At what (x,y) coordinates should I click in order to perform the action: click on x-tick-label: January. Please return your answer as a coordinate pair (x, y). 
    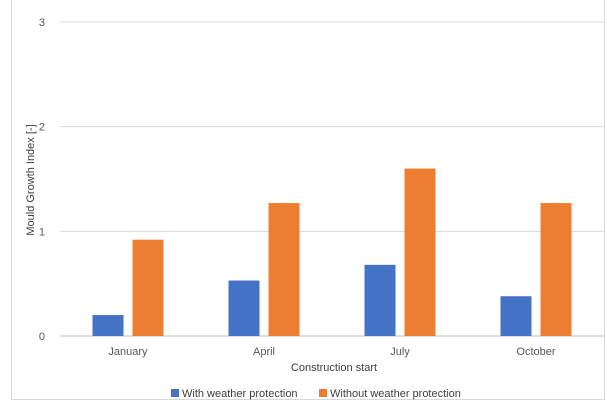
    Looking at the image, I should click on (128, 352).